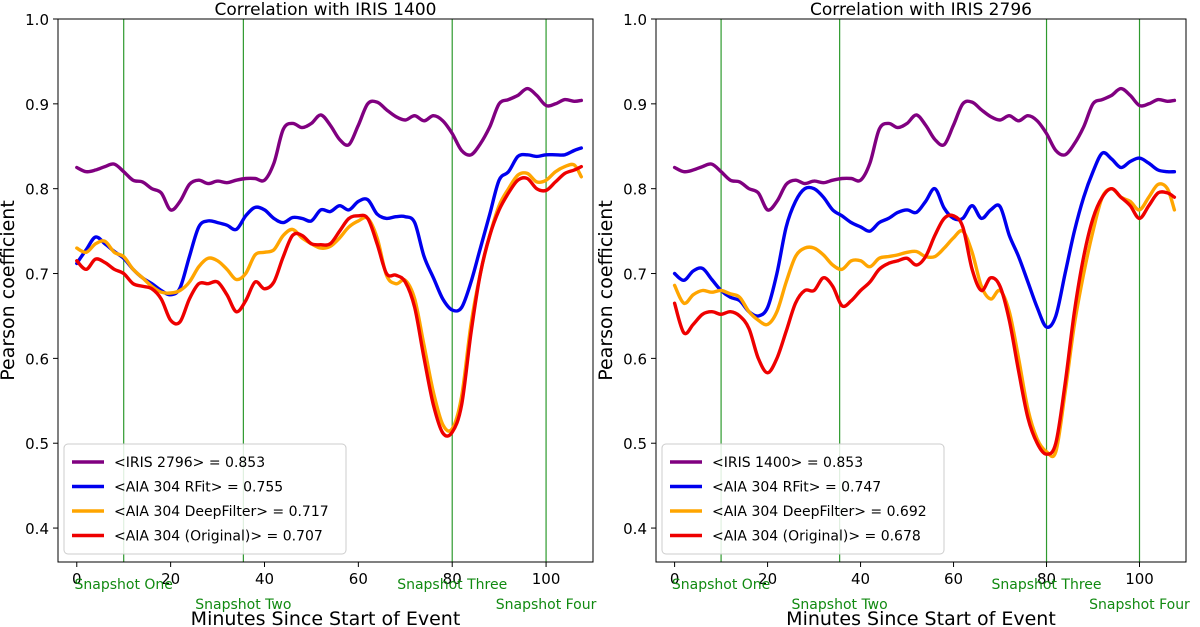 This screenshot has width=1200, height=627. Describe the element at coordinates (218, 537) in the screenshot. I see `legend-entry: <AIA 304 (Original)> = 0.707` at that location.